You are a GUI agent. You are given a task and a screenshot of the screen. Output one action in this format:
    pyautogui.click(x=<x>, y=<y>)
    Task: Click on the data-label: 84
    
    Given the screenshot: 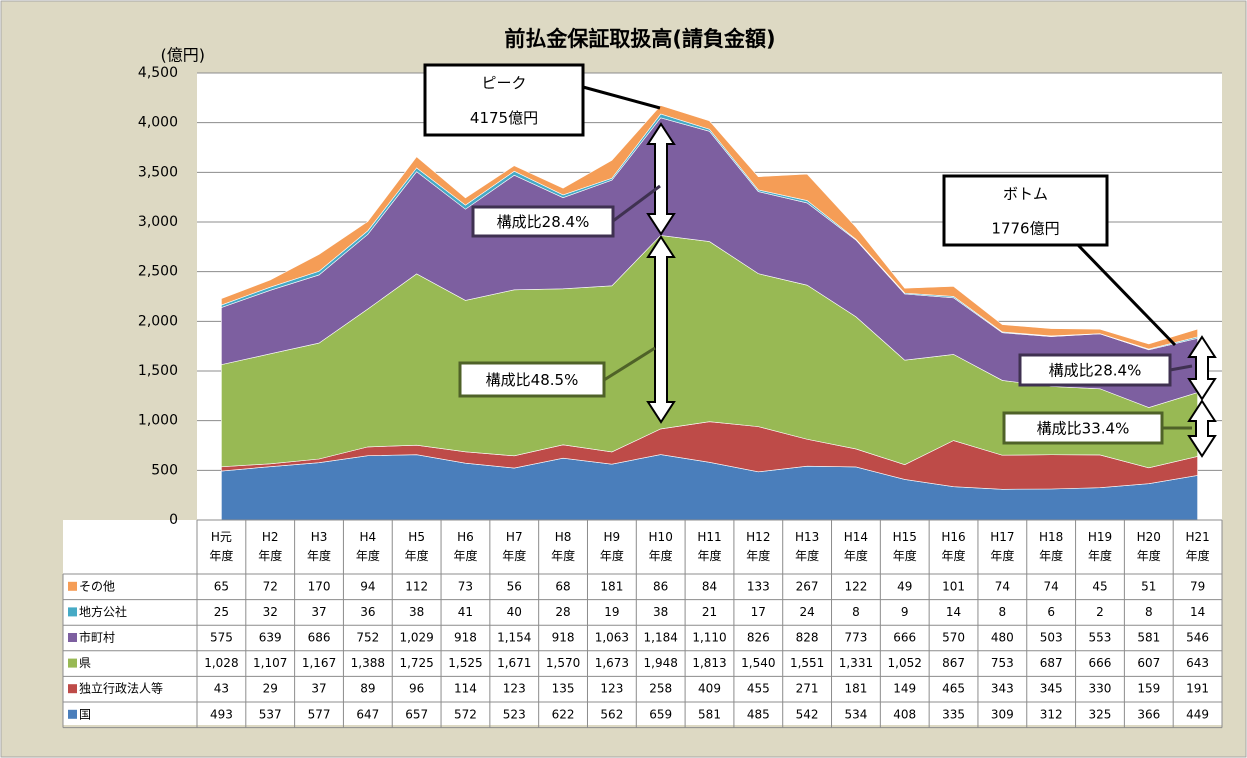 What is the action you would take?
    pyautogui.click(x=709, y=586)
    